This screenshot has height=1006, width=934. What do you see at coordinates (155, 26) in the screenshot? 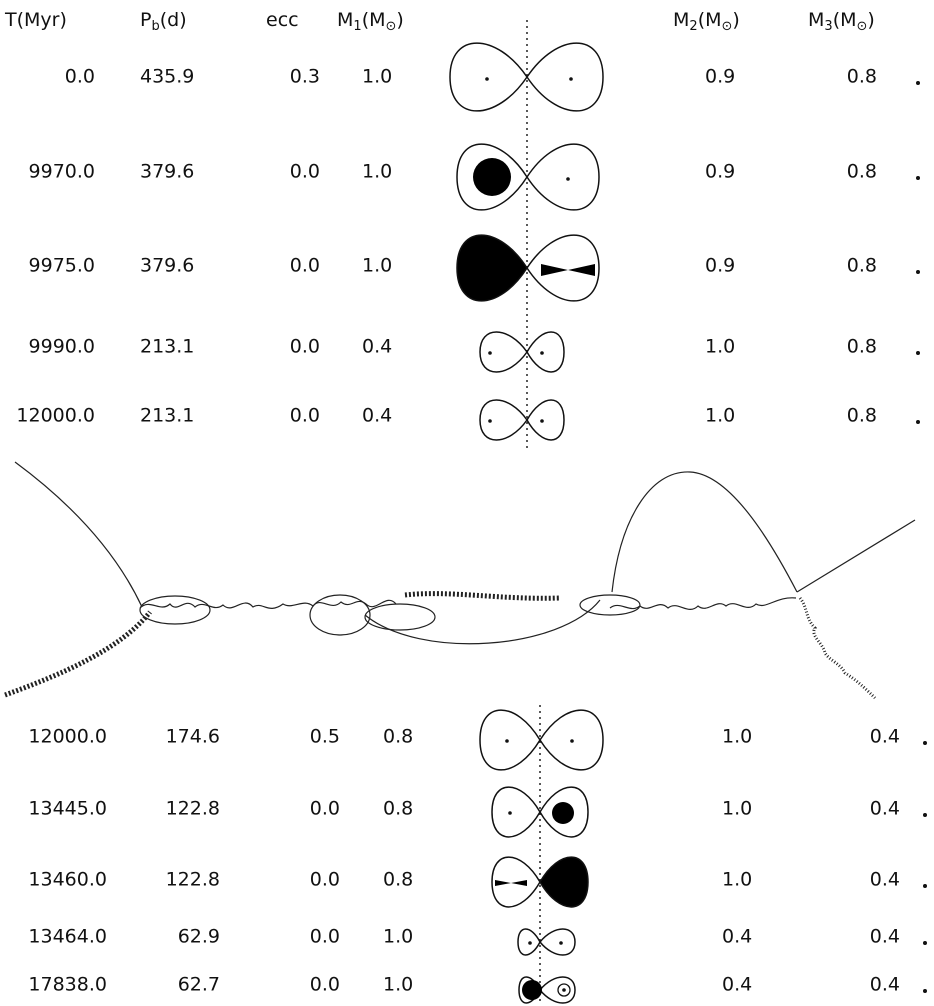
I see `header-part: b` at bounding box center [155, 26].